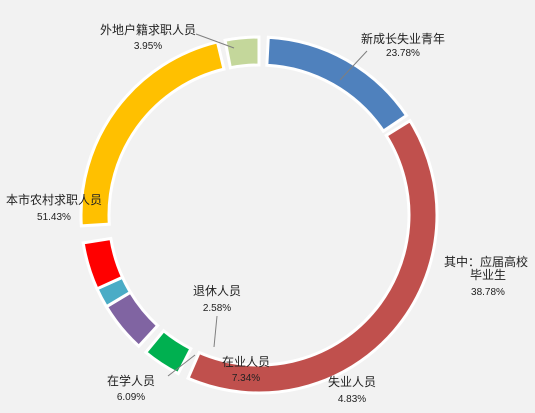 This screenshot has height=413, width=535. I want to click on slice-3-percent-label: 7.34%, so click(246, 378).